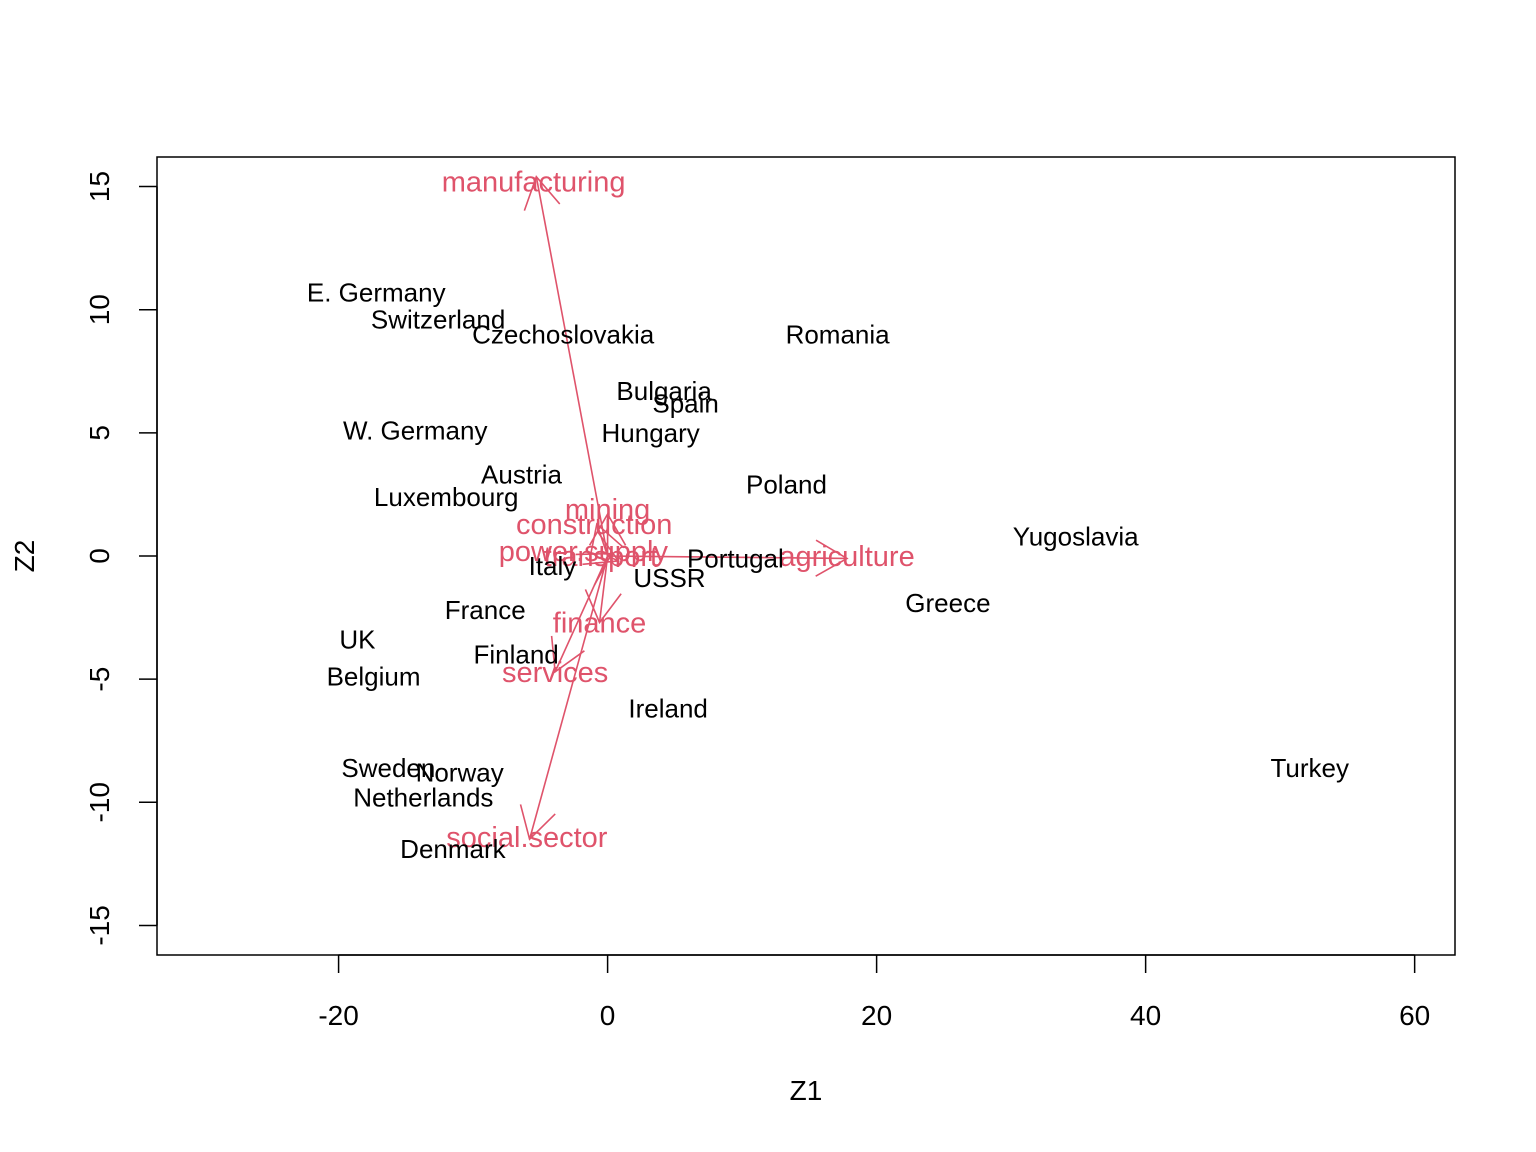 The width and height of the screenshot is (1536, 1152). I want to click on y-tick-label: 15, so click(99, 186).